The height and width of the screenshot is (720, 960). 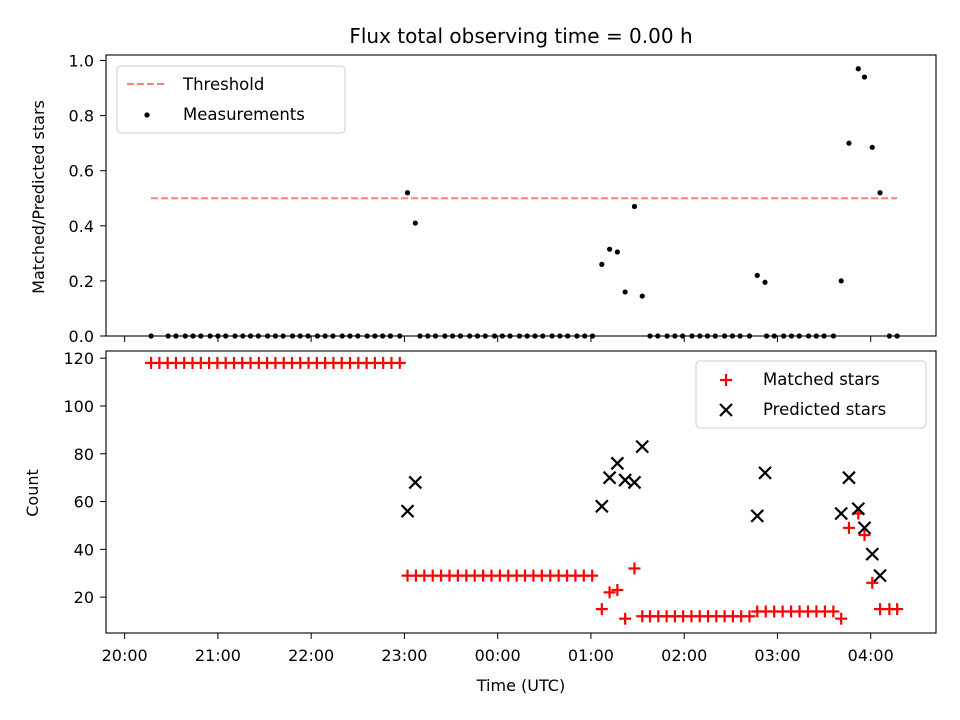 What do you see at coordinates (591, 655) in the screenshot?
I see `xtick-label: 01:00` at bounding box center [591, 655].